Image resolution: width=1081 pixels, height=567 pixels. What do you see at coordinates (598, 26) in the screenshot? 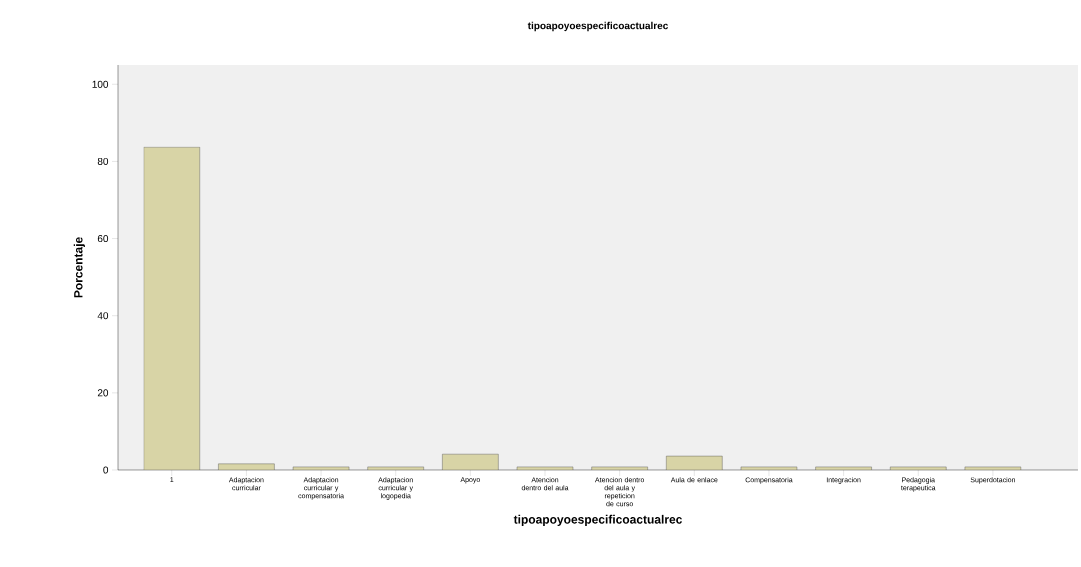
I see `chart-title: tipoapoyoespecificoactualrec` at bounding box center [598, 26].